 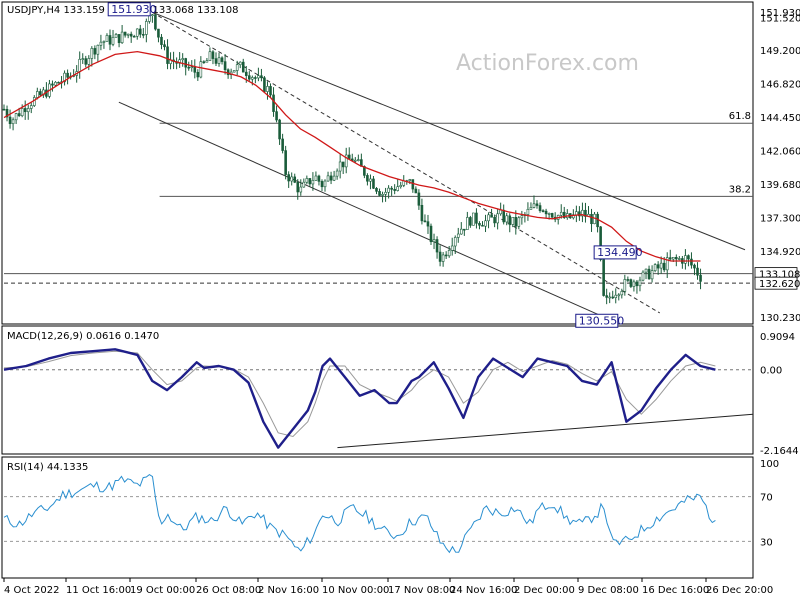 I want to click on price-tick-label: 151.520, so click(x=780, y=19).